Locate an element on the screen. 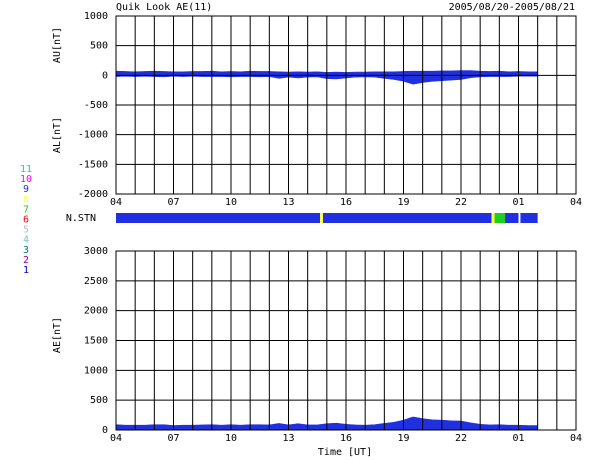 The image size is (590, 460). legend-label: 2 is located at coordinates (26, 260).